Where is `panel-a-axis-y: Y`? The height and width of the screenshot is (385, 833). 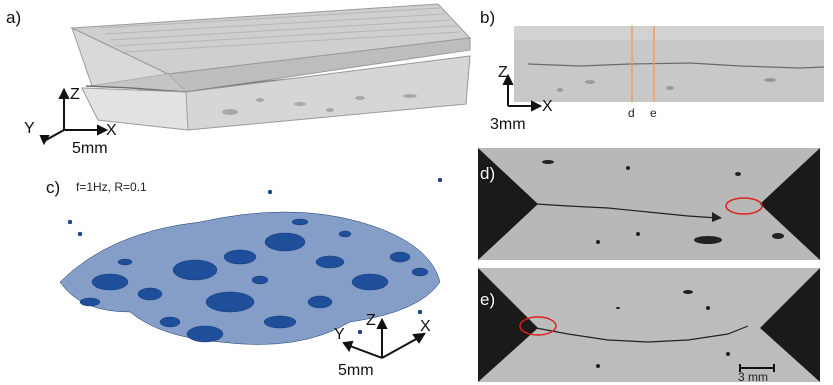
panel-a-axis-y: Y is located at coordinates (29, 128).